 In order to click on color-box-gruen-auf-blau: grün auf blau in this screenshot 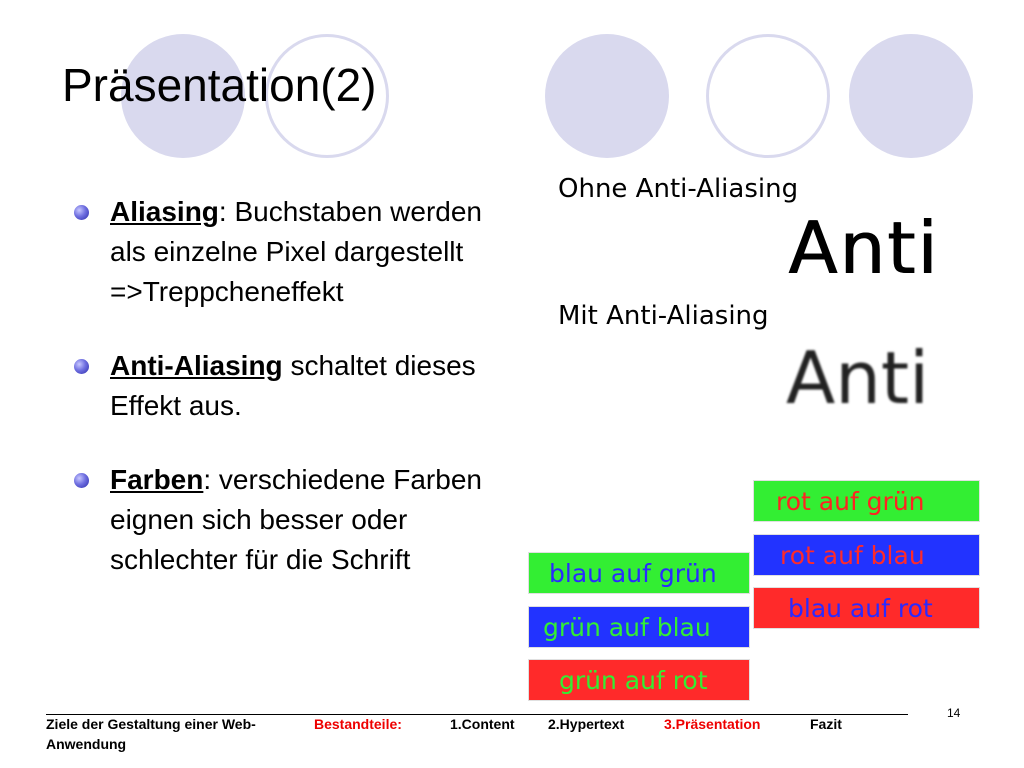, I will do `click(639, 627)`.